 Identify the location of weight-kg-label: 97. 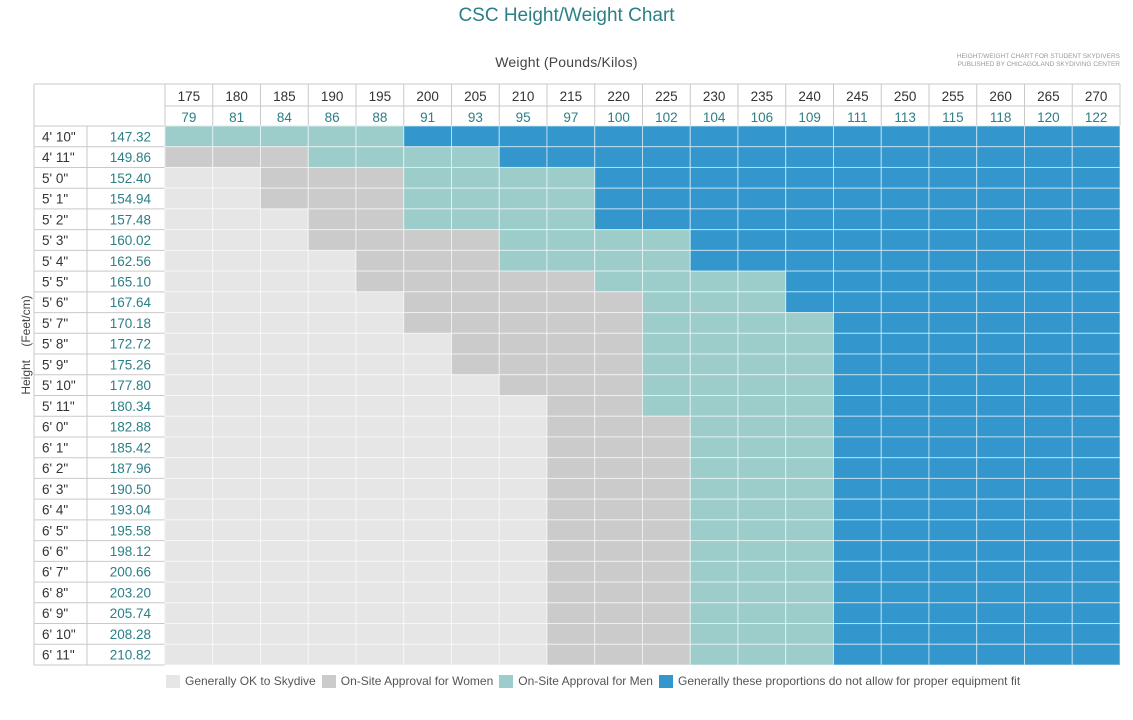
(570, 117).